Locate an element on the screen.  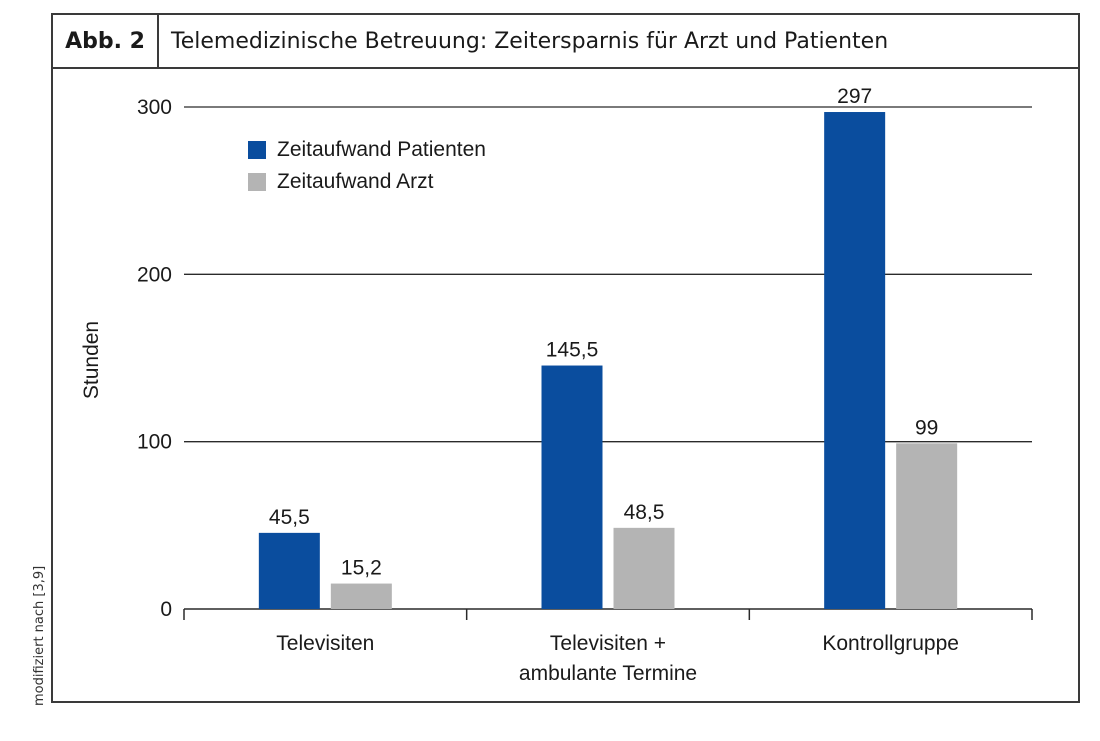
y-tick-label: 0 is located at coordinates (166, 609).